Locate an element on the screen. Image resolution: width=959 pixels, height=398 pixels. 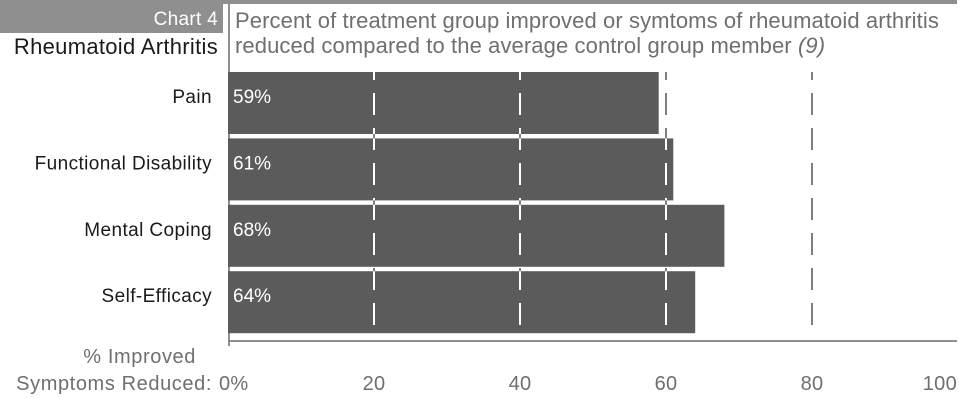
x-tick-label-100: 100 is located at coordinates (940, 384).